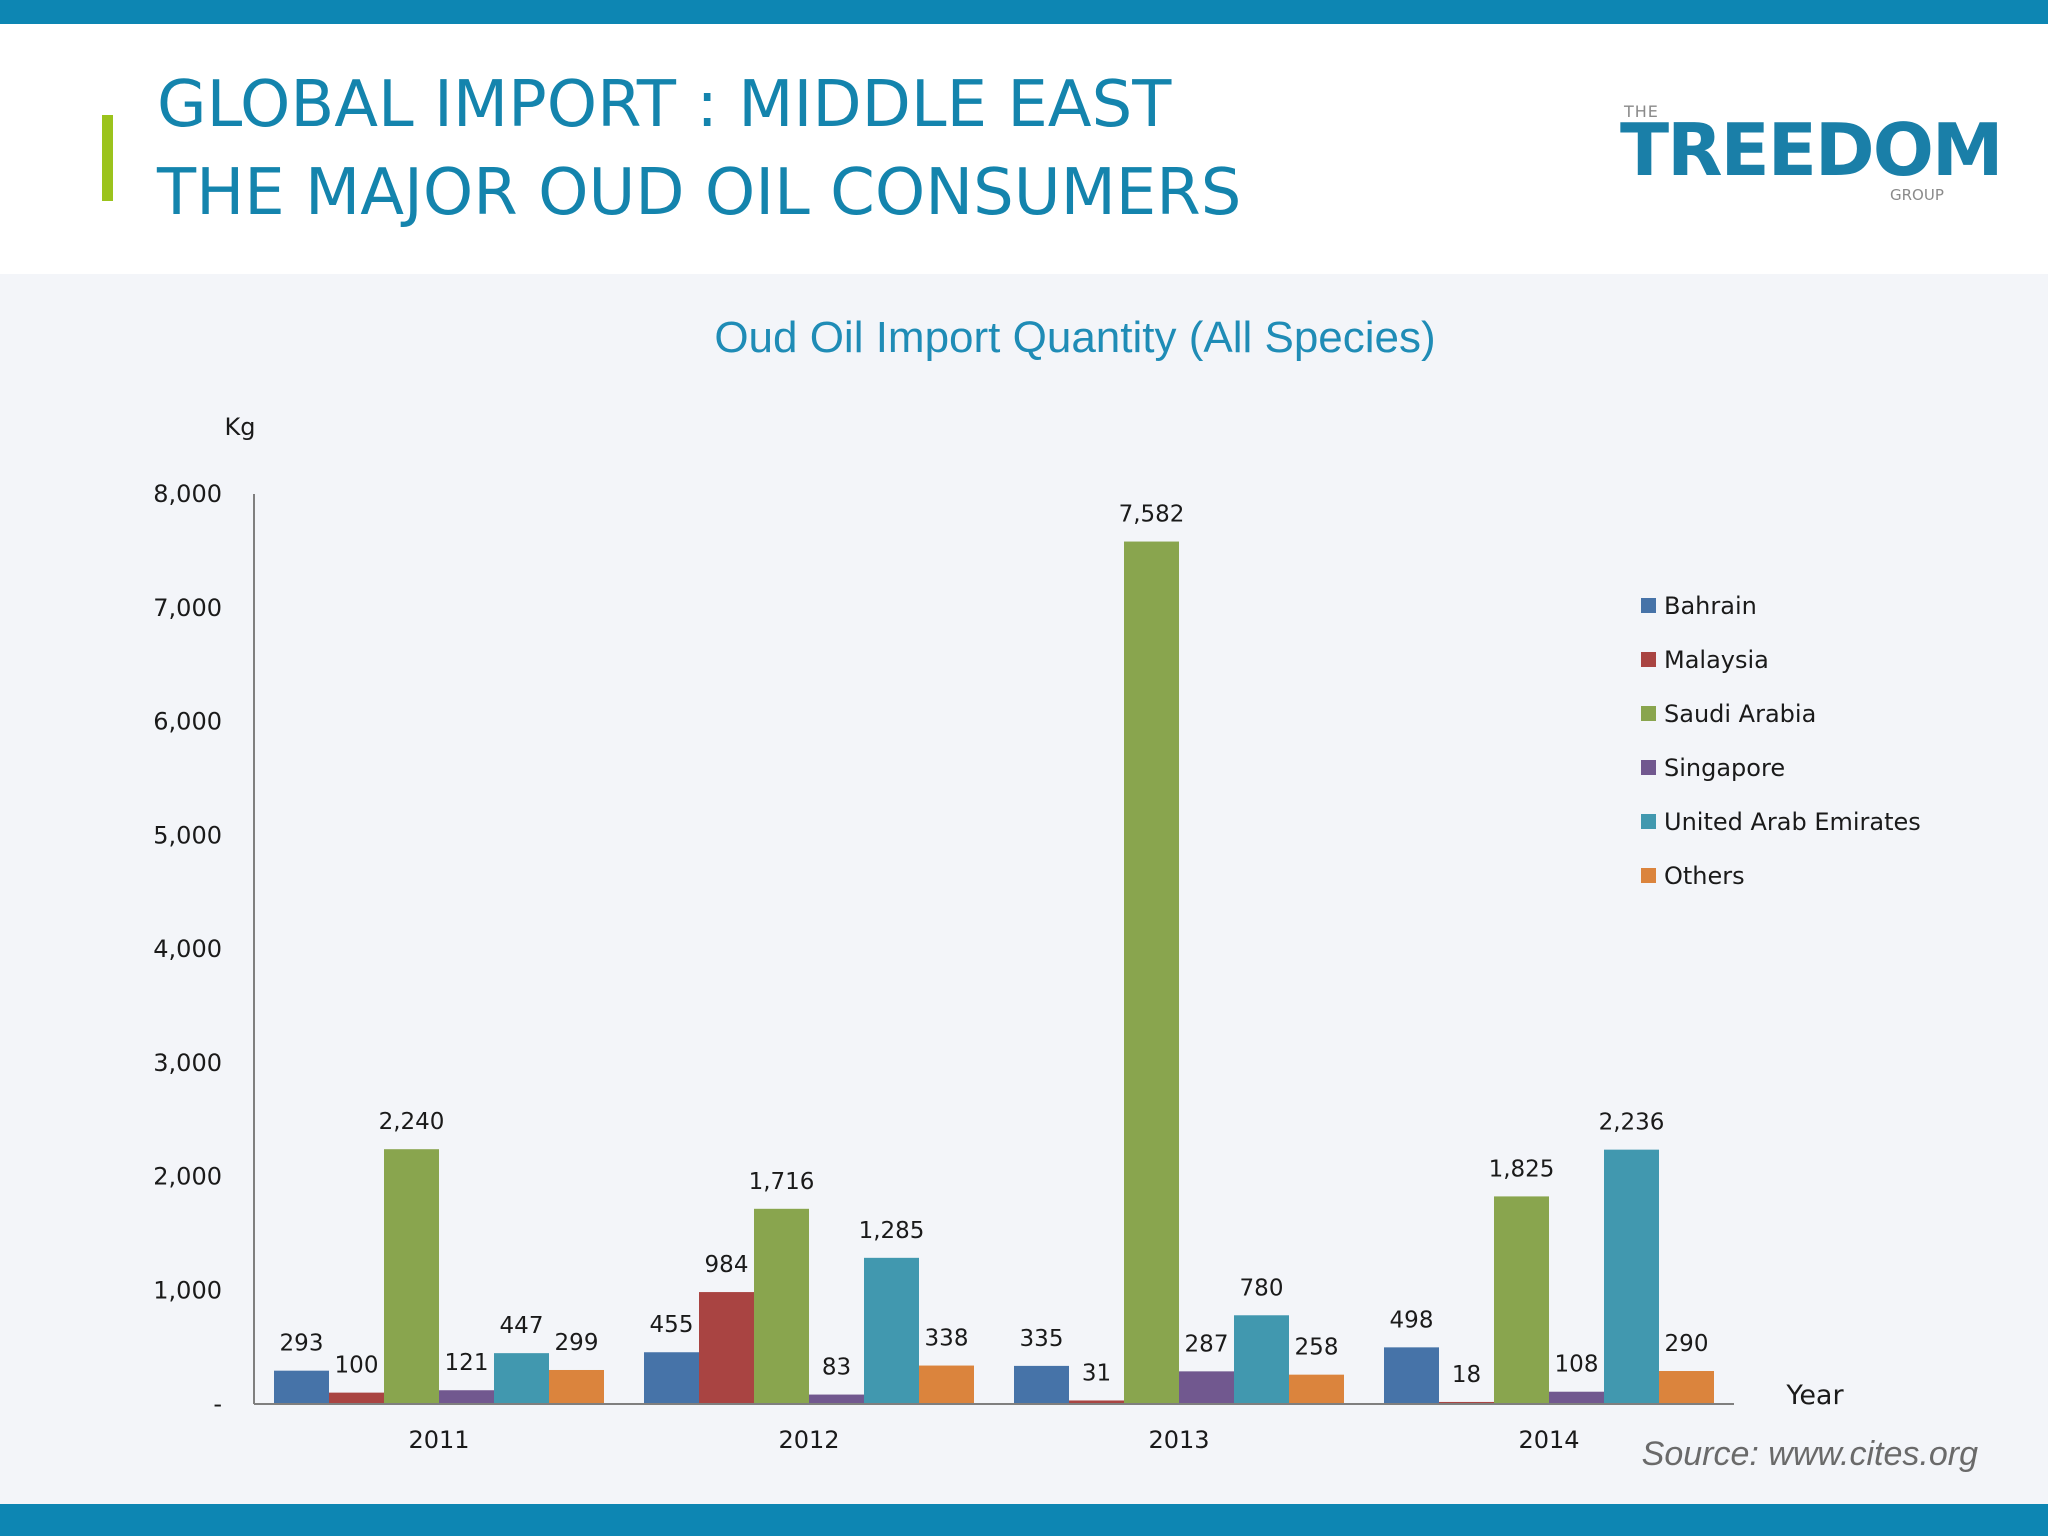 The height and width of the screenshot is (1536, 2048). I want to click on legend-label: United Arab Emirates, so click(1792, 822).